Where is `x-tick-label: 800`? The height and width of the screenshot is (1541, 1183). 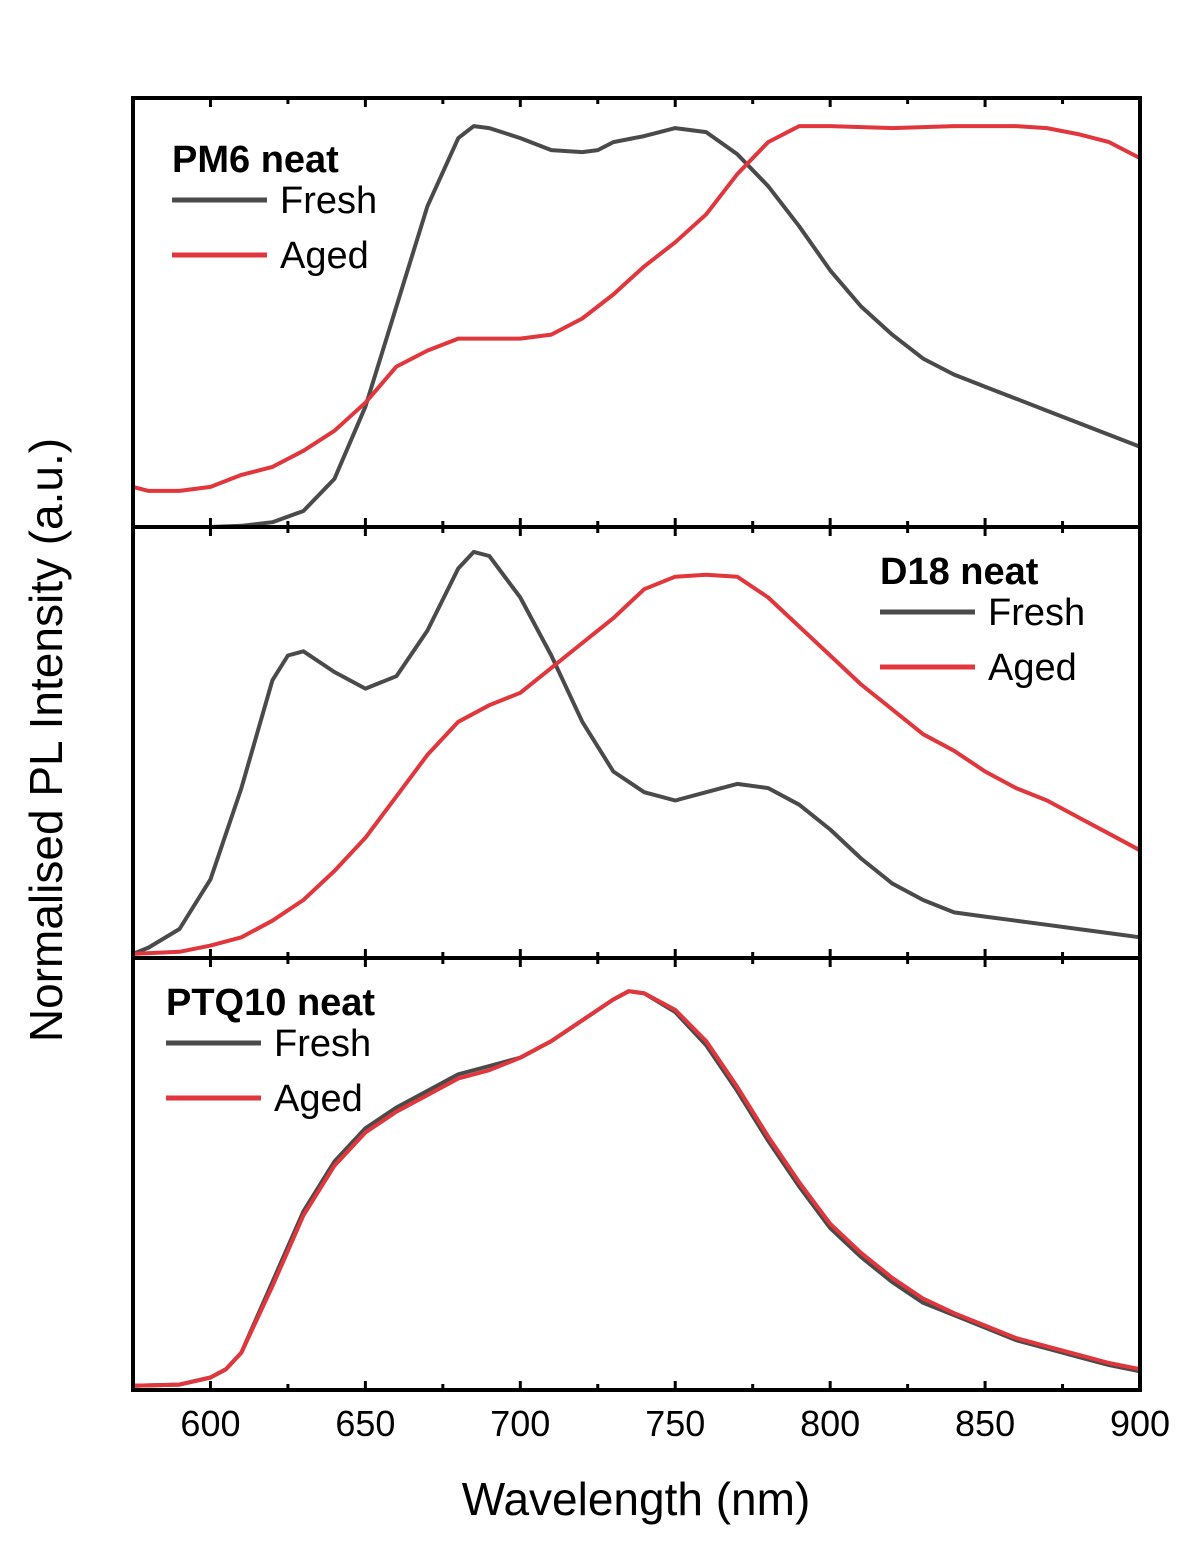 x-tick-label: 800 is located at coordinates (830, 1423).